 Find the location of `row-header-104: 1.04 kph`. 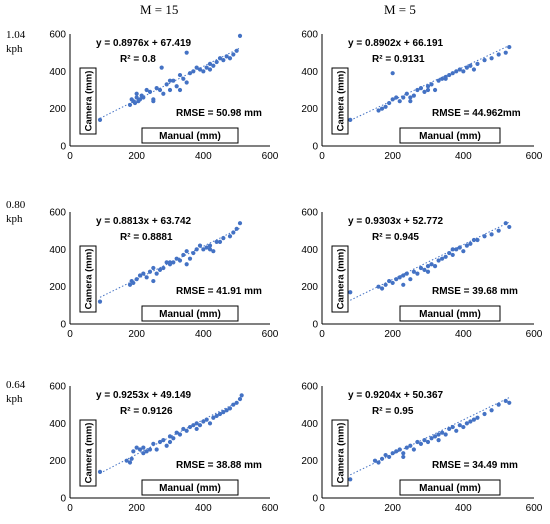

row-header-104: 1.04 kph is located at coordinates (15, 42).